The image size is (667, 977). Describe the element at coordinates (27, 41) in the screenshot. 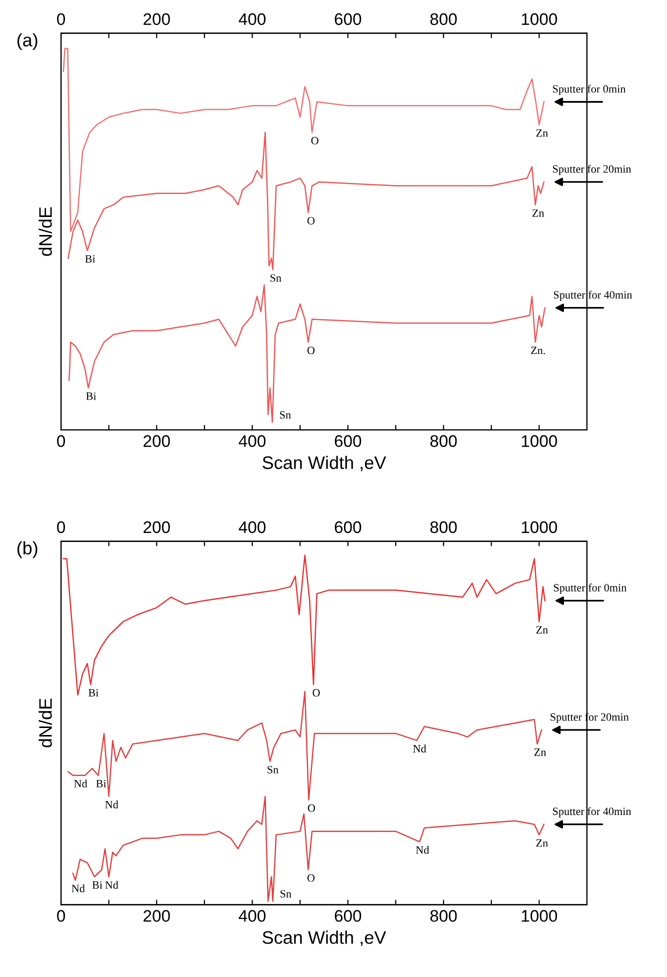

I see `chart-title: (a)` at that location.